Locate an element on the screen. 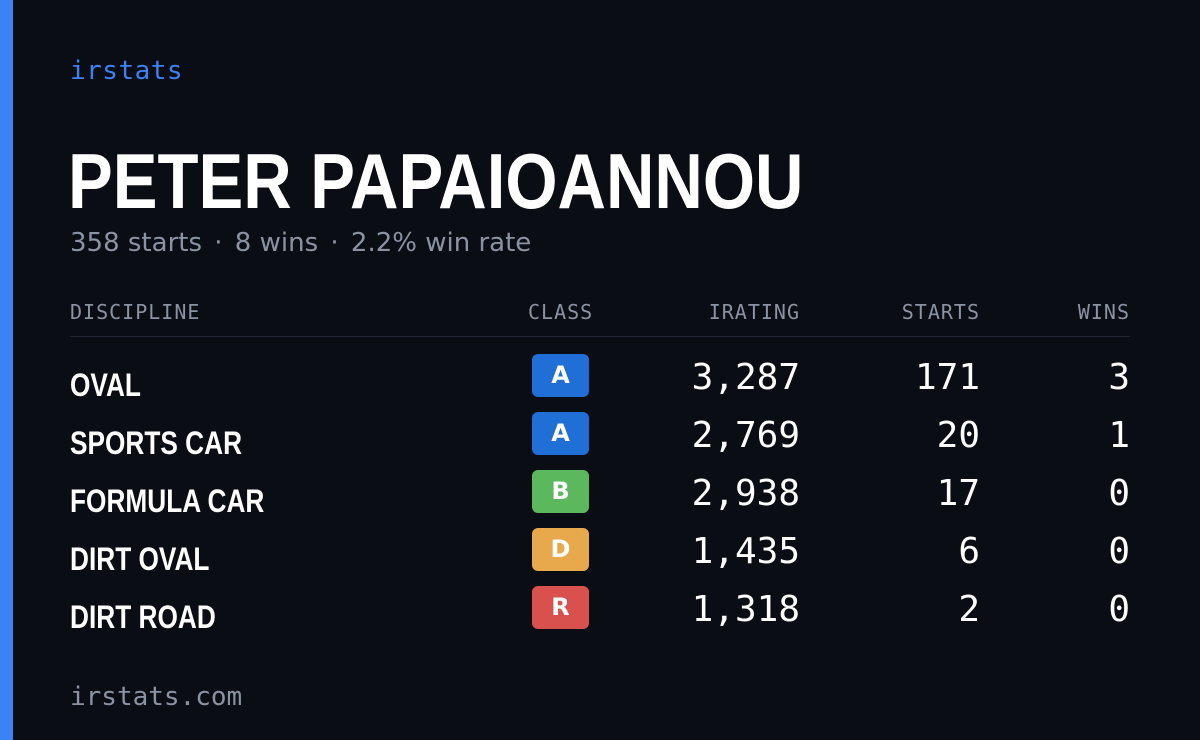  irating-value: 1,318 is located at coordinates (745, 609).